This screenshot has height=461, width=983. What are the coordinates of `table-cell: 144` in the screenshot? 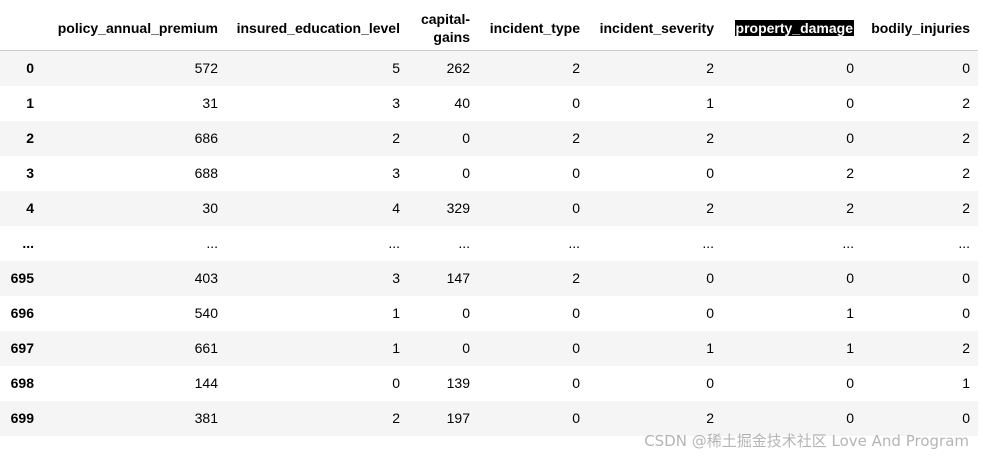 It's located at (206, 383).